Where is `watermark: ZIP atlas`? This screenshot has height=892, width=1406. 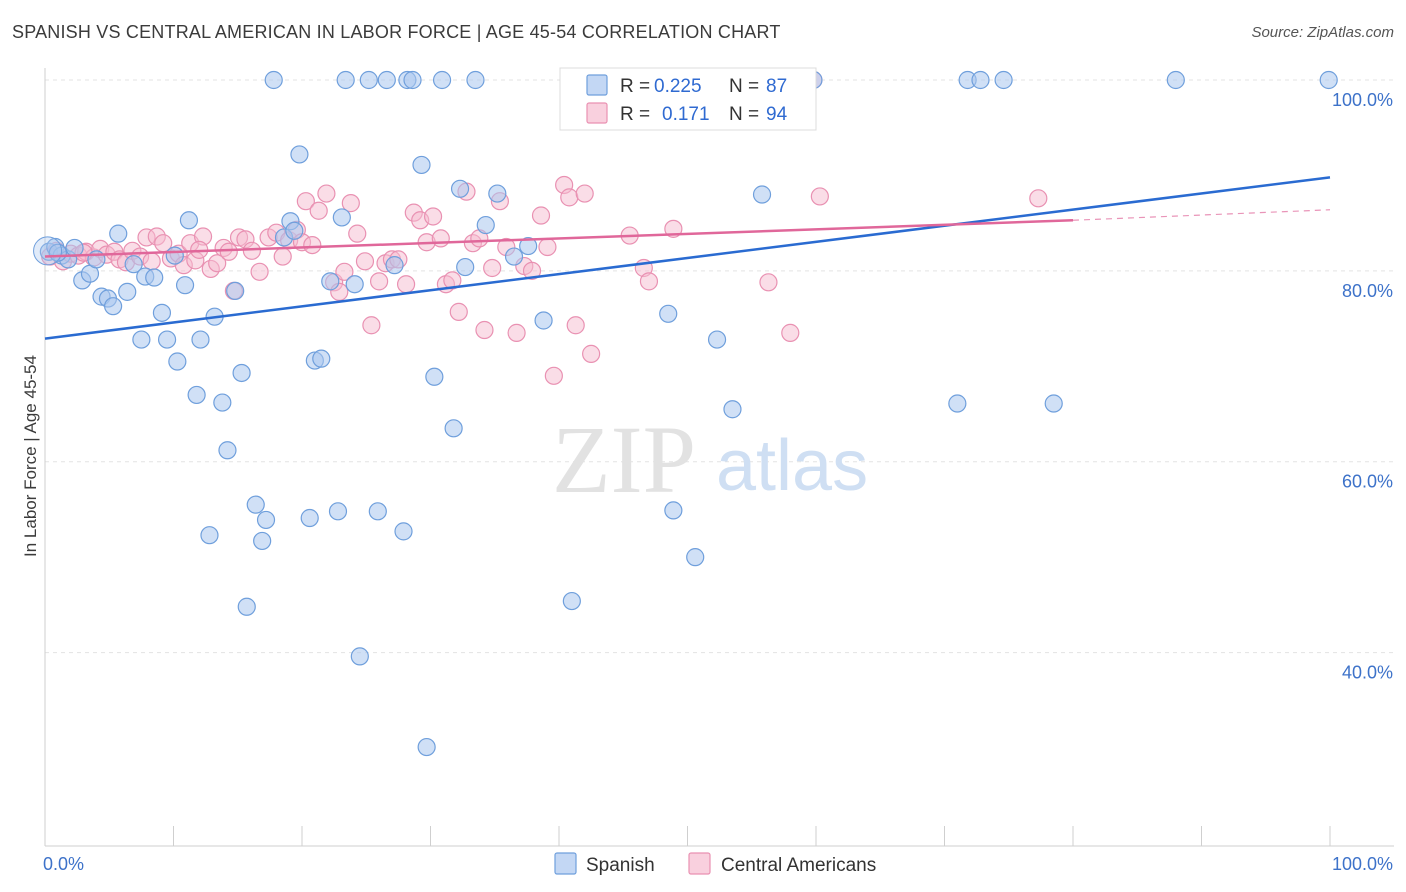
watermark: ZIP atlas is located at coordinates (710, 459).